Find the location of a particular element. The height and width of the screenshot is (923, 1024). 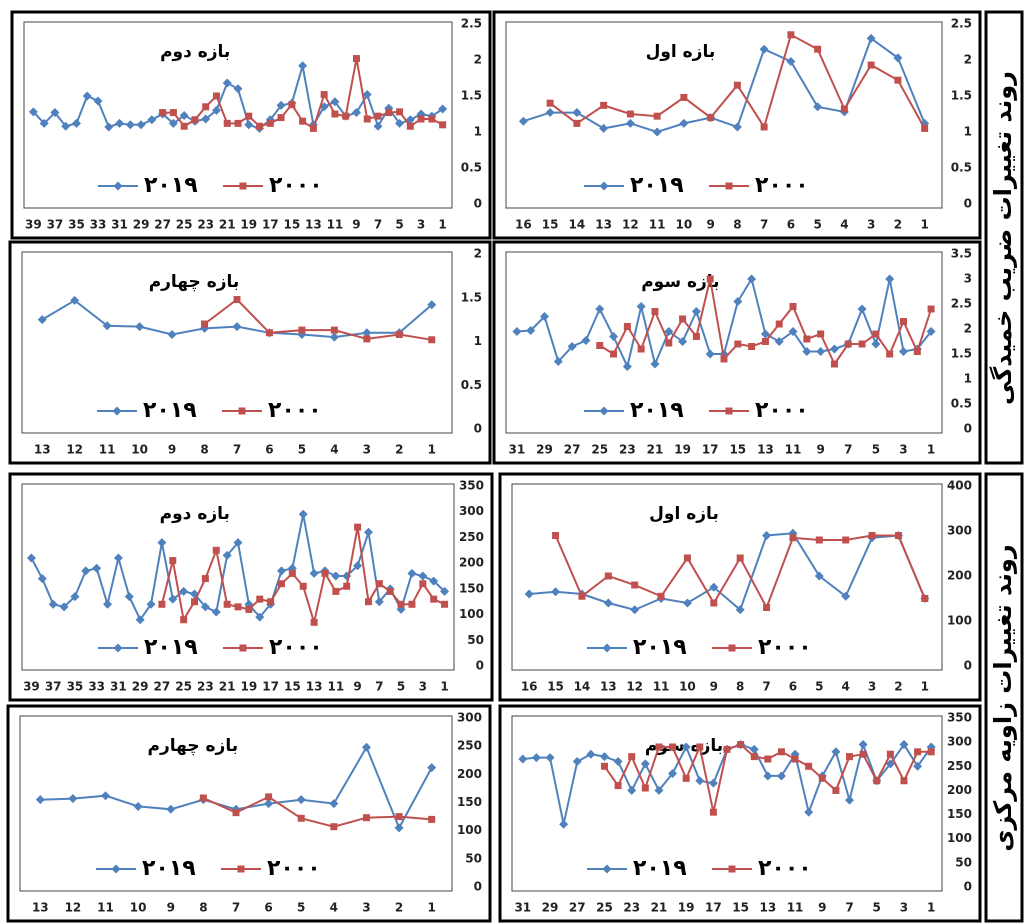

x-tick-label: 4 is located at coordinates (844, 225).